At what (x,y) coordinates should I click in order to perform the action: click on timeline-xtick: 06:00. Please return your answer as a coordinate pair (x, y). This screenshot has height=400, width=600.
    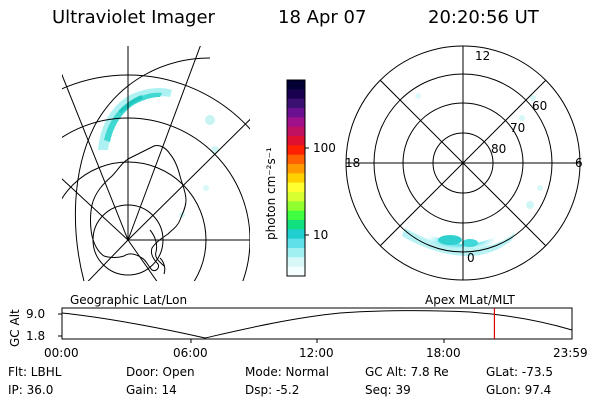
    Looking at the image, I should click on (190, 353).